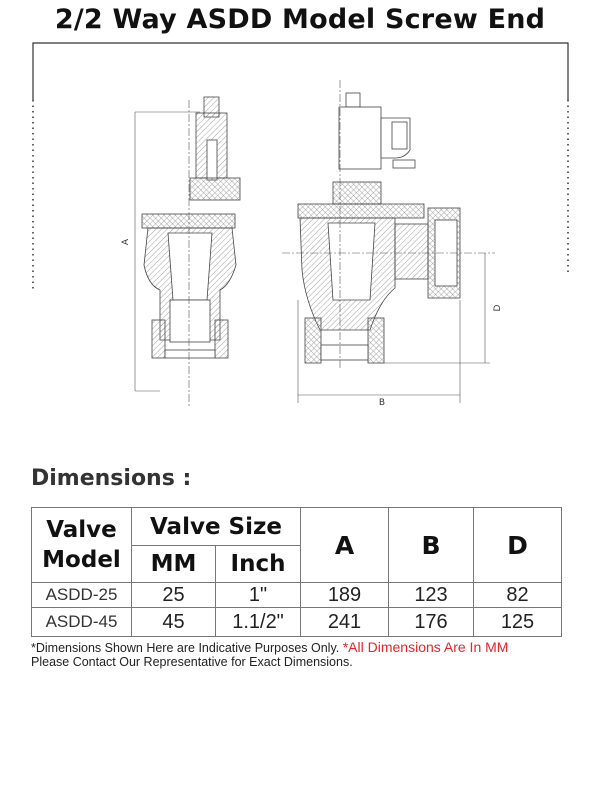  Describe the element at coordinates (431, 622) in the screenshot. I see `cell-b: 176` at that location.